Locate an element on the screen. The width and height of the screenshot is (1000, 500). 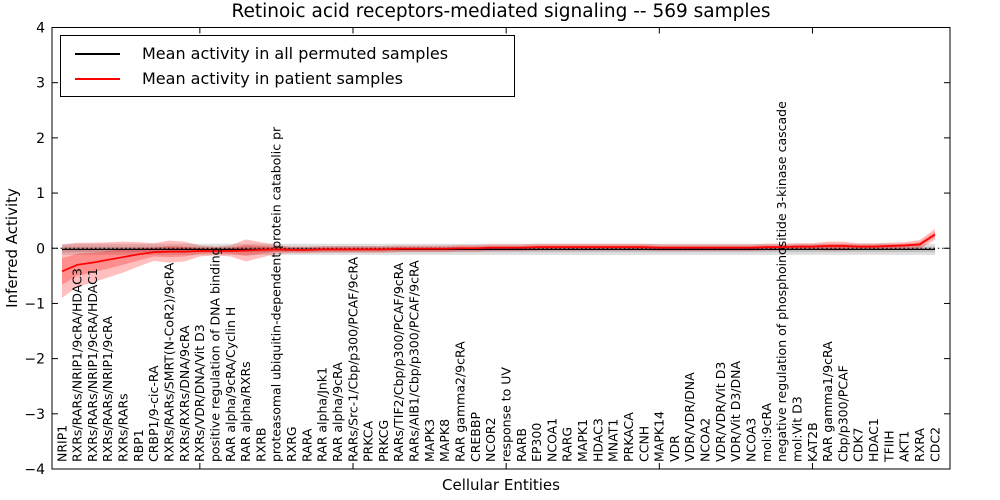
x-axis-label: Cellular Entities is located at coordinates (501, 485).